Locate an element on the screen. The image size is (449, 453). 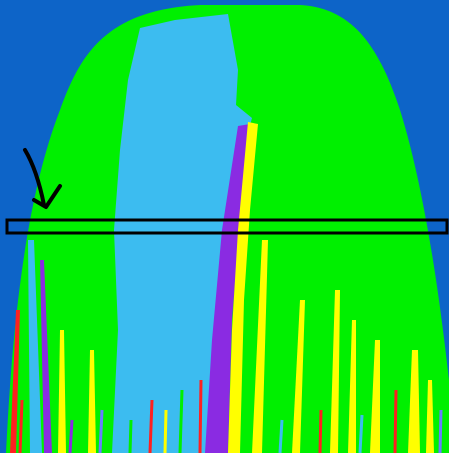
purple-streak is located at coordinates (227, 288).